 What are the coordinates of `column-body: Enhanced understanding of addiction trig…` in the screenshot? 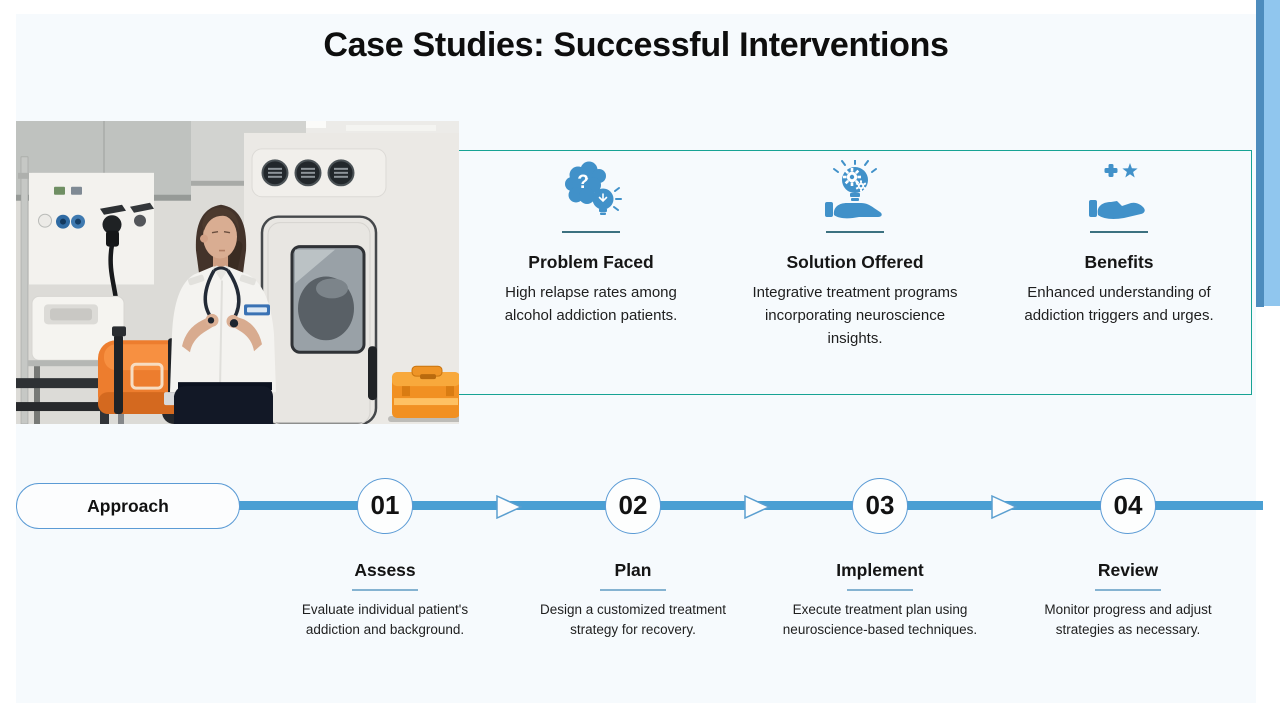 It's located at (1119, 304).